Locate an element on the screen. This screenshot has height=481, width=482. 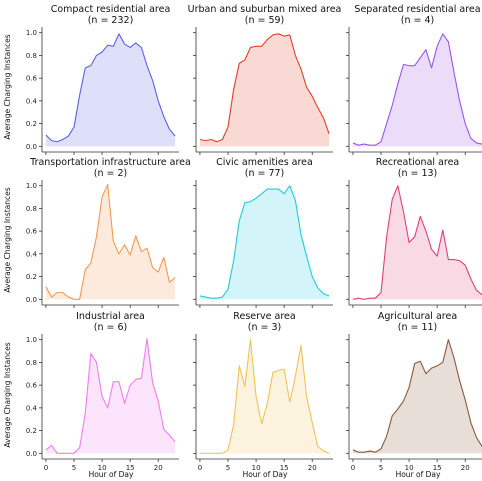
panel-title: Agricultural area is located at coordinates (417, 316).